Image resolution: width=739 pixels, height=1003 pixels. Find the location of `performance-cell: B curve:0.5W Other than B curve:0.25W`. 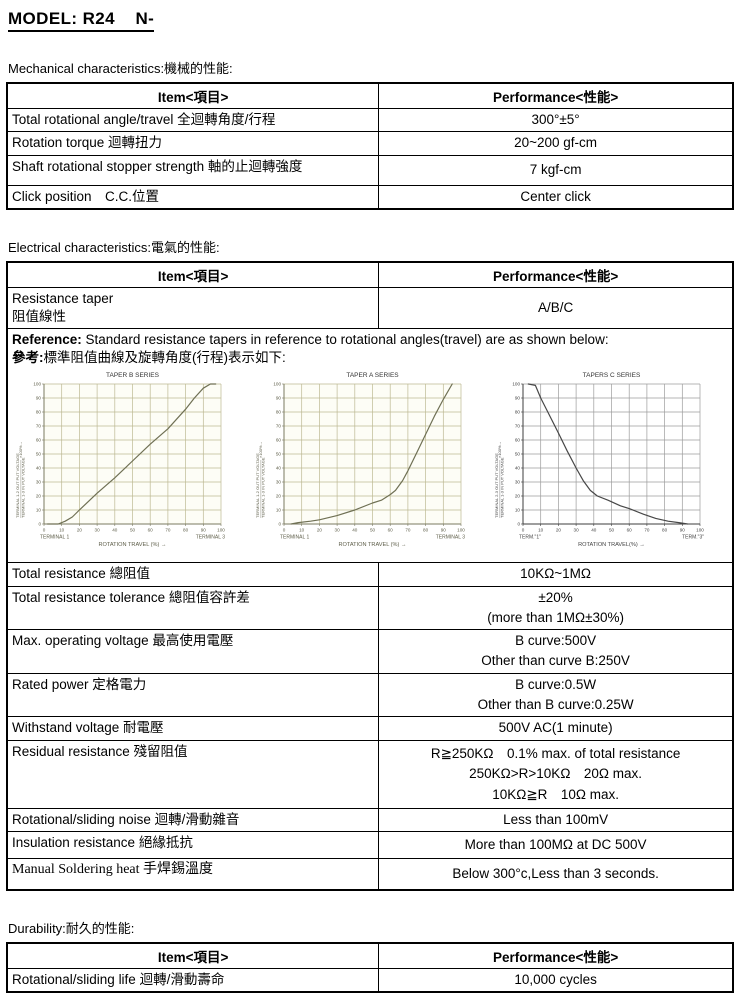

performance-cell: B curve:0.5W Other than B curve:0.25W is located at coordinates (556, 695).